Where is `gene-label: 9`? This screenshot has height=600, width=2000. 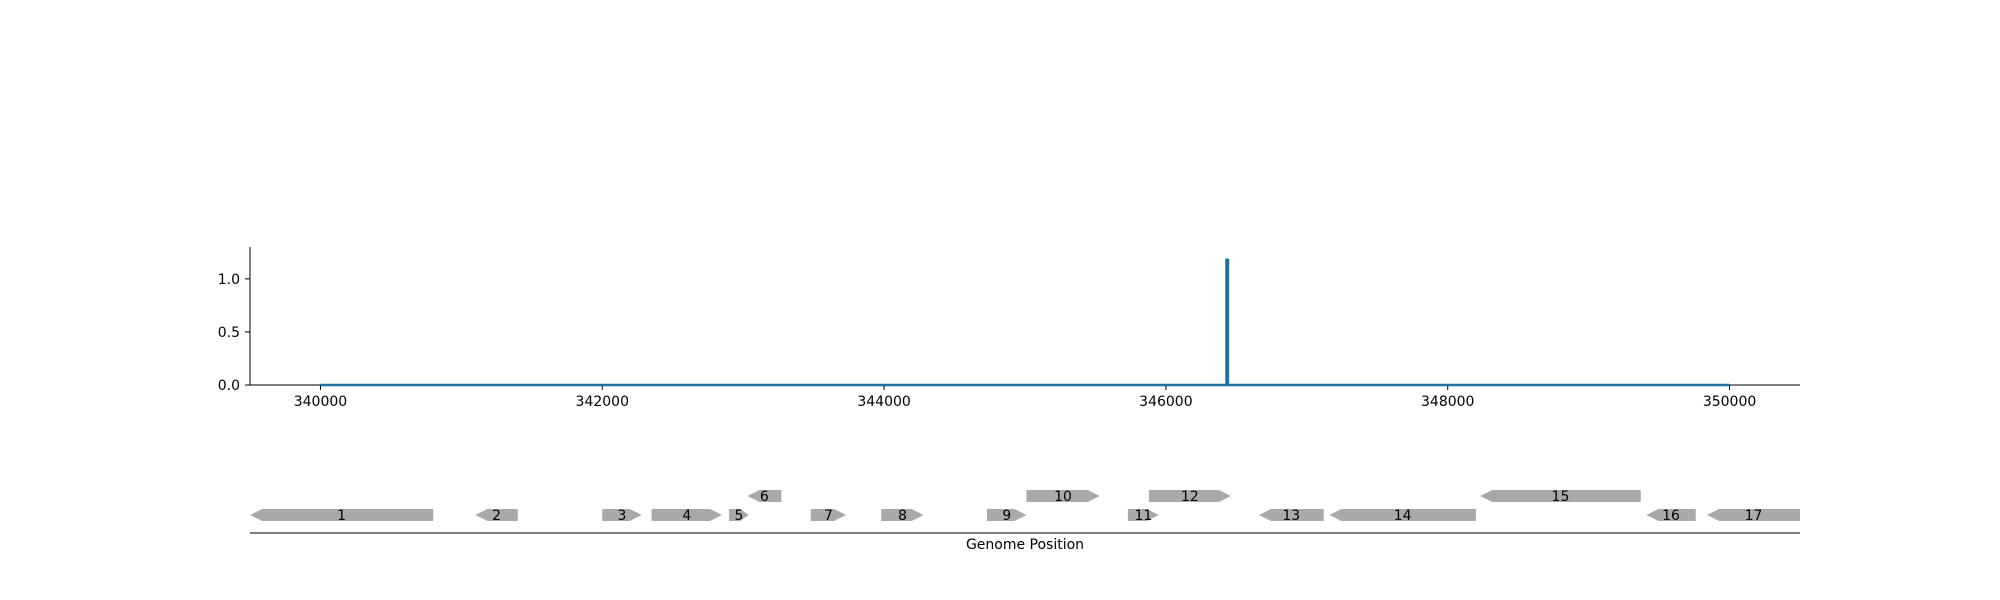
gene-label: 9 is located at coordinates (1006, 516).